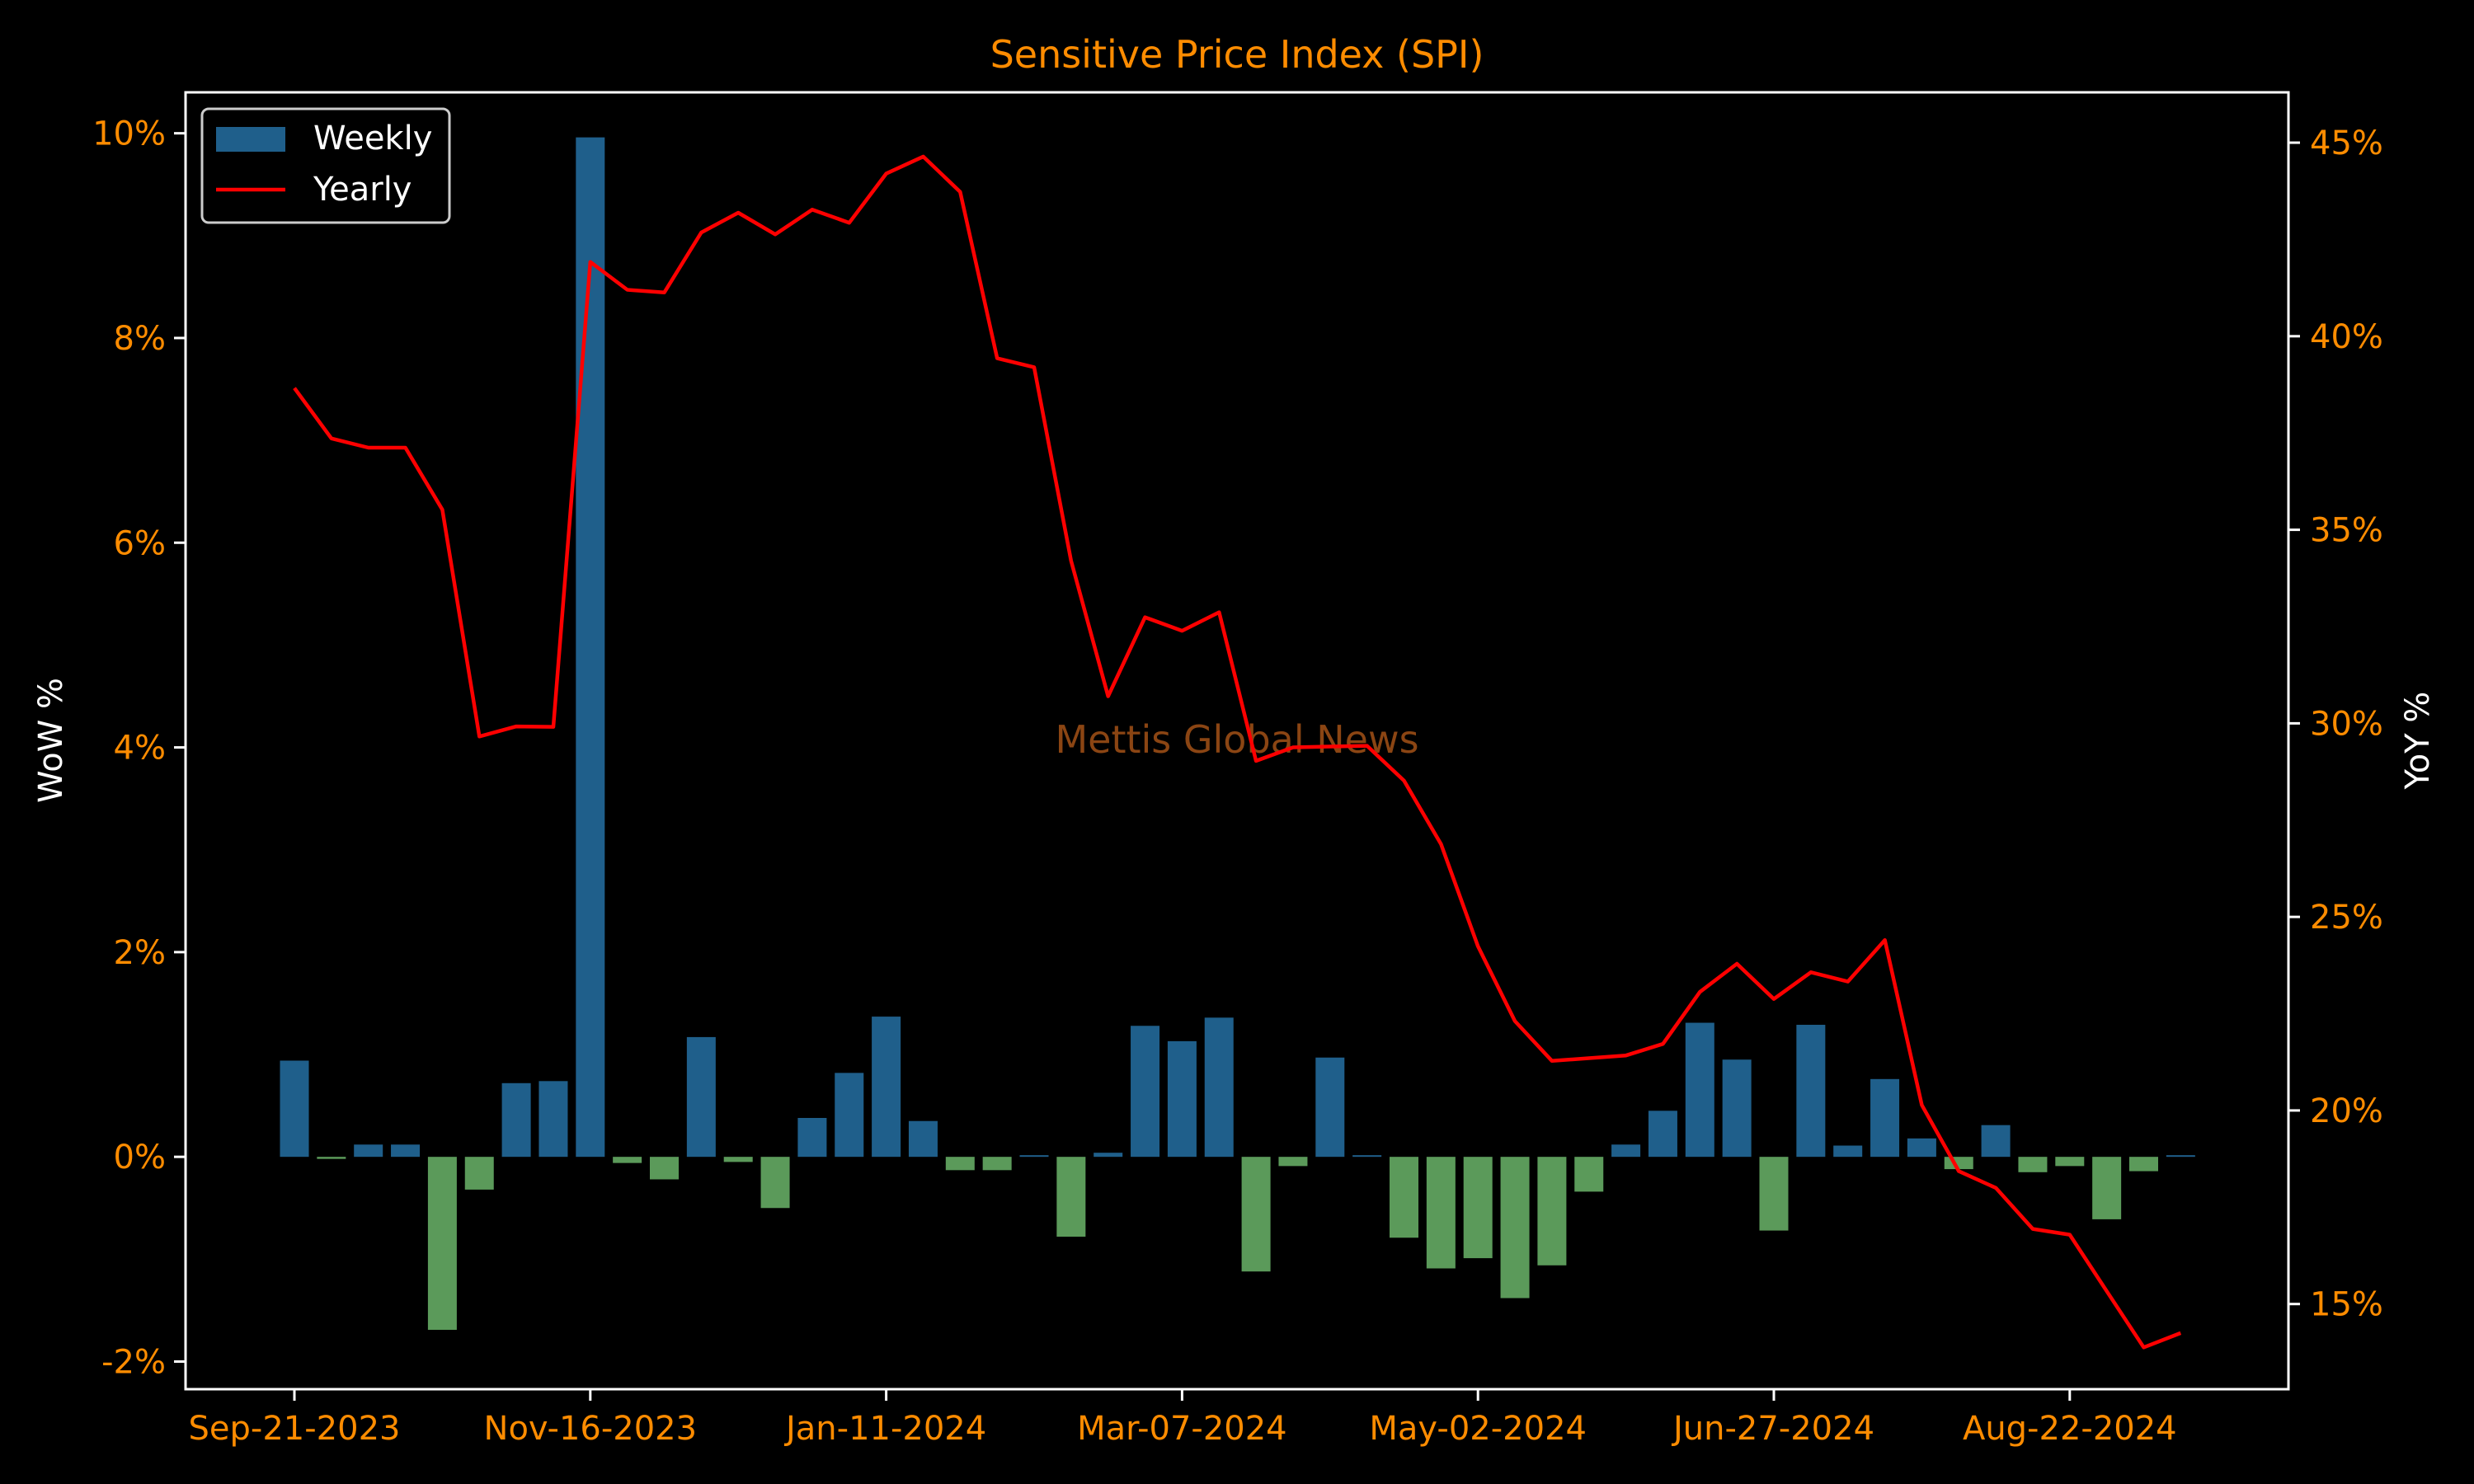 This screenshot has height=1484, width=2474. What do you see at coordinates (2346, 1111) in the screenshot?
I see `right-axis-tick-label: 20%` at bounding box center [2346, 1111].